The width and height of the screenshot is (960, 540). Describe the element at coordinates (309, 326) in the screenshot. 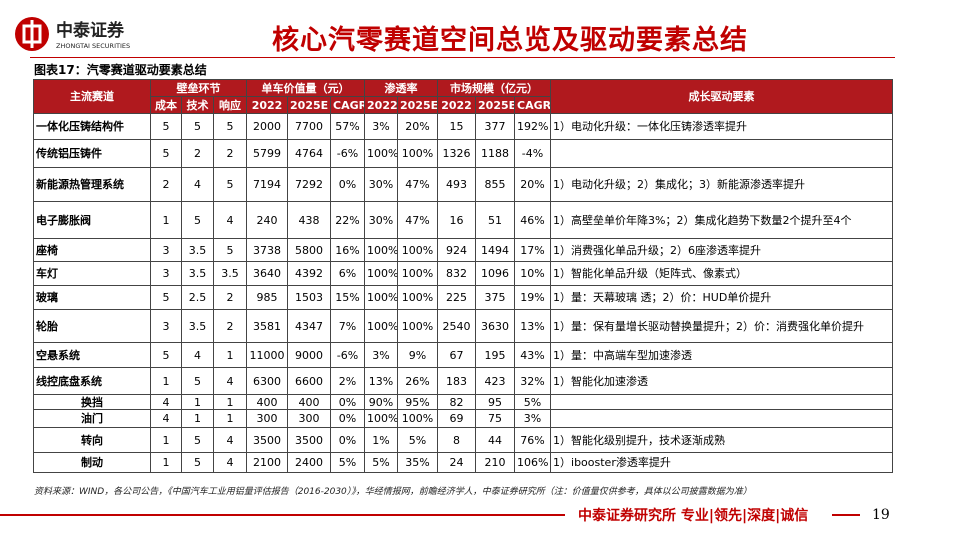

I see `cell: 4347` at that location.